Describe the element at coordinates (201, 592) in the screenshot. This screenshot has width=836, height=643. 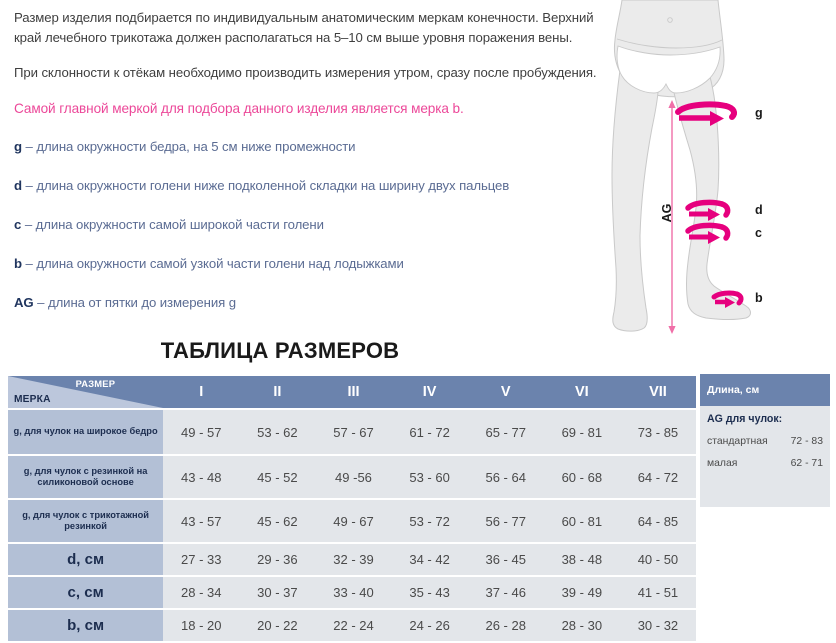
I see `table-cell: 28 - 34` at that location.